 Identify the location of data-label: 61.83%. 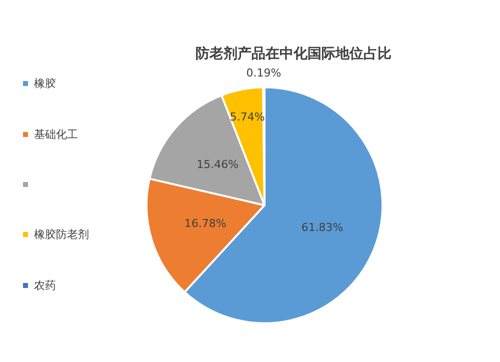
(322, 227).